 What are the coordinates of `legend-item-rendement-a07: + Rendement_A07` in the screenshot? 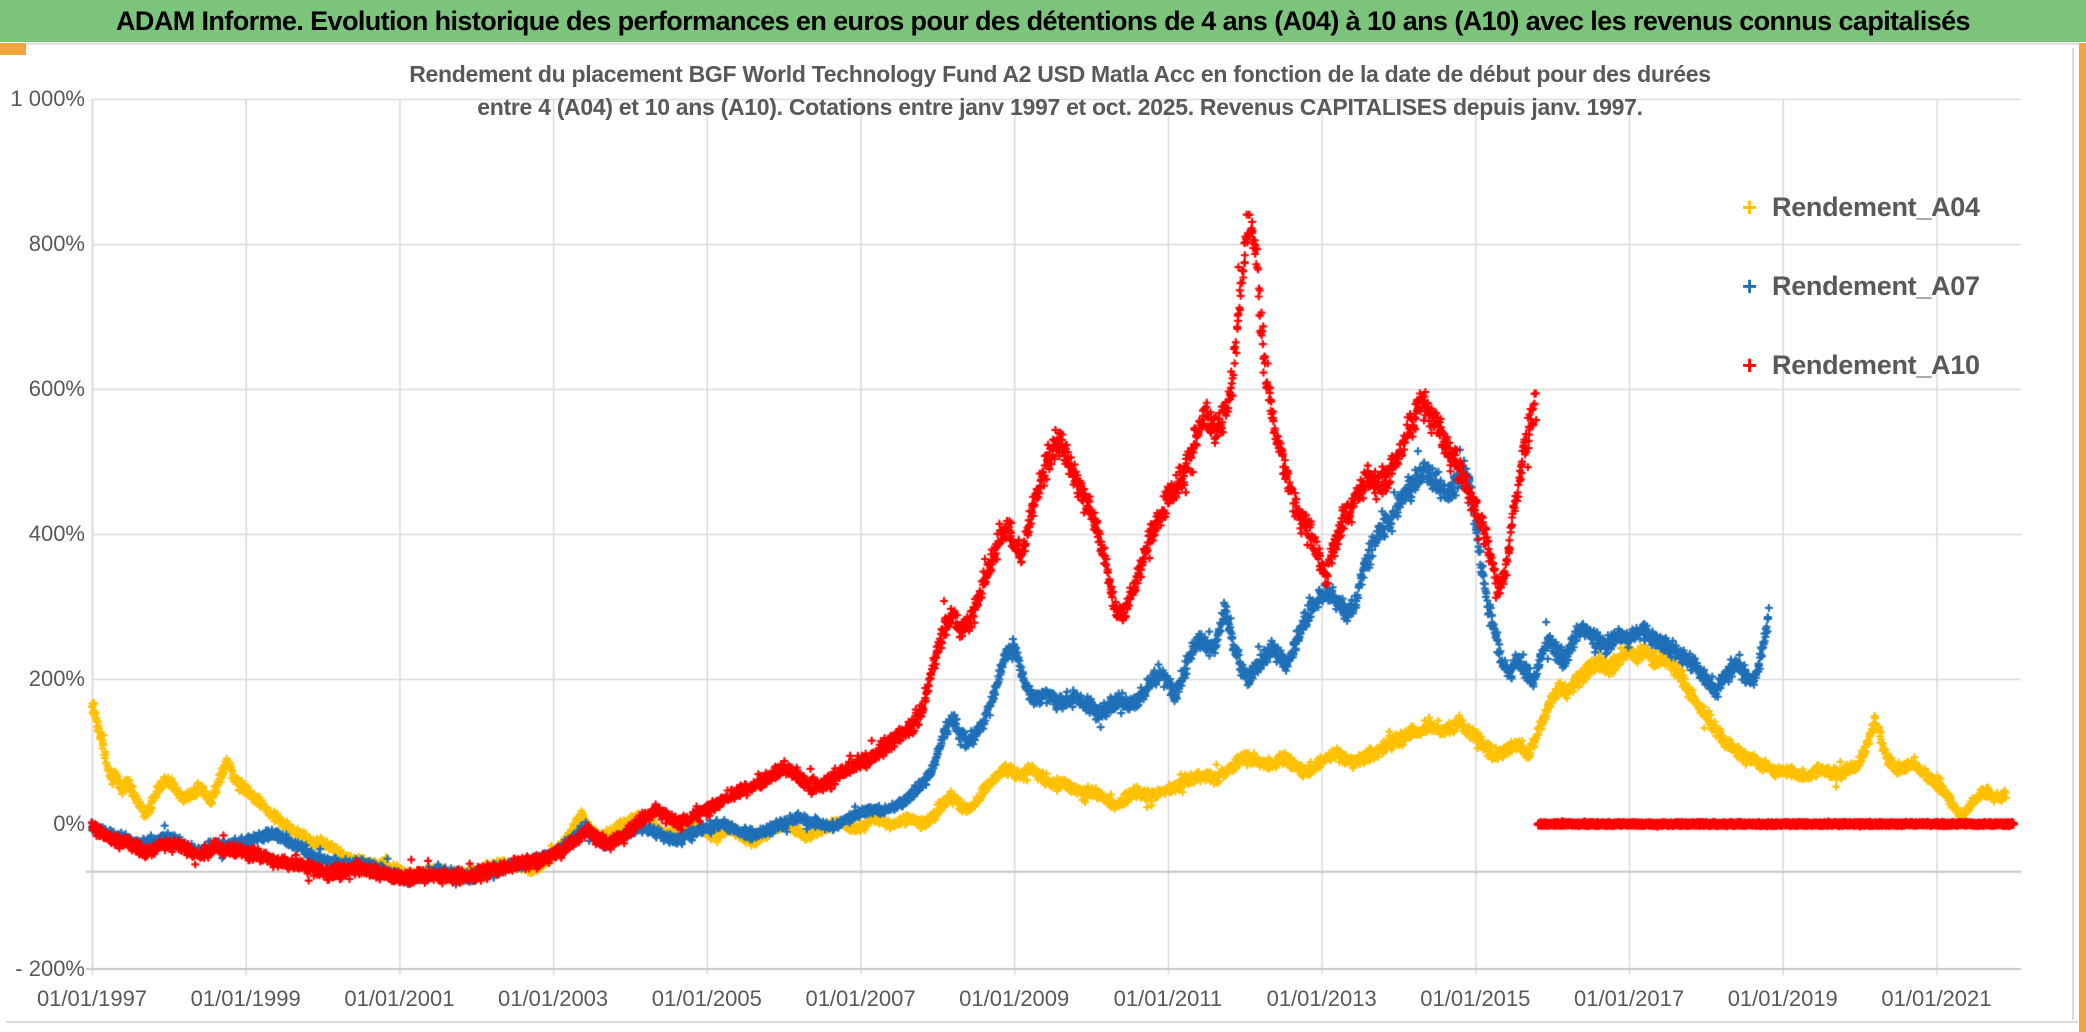 It's located at (1892, 286).